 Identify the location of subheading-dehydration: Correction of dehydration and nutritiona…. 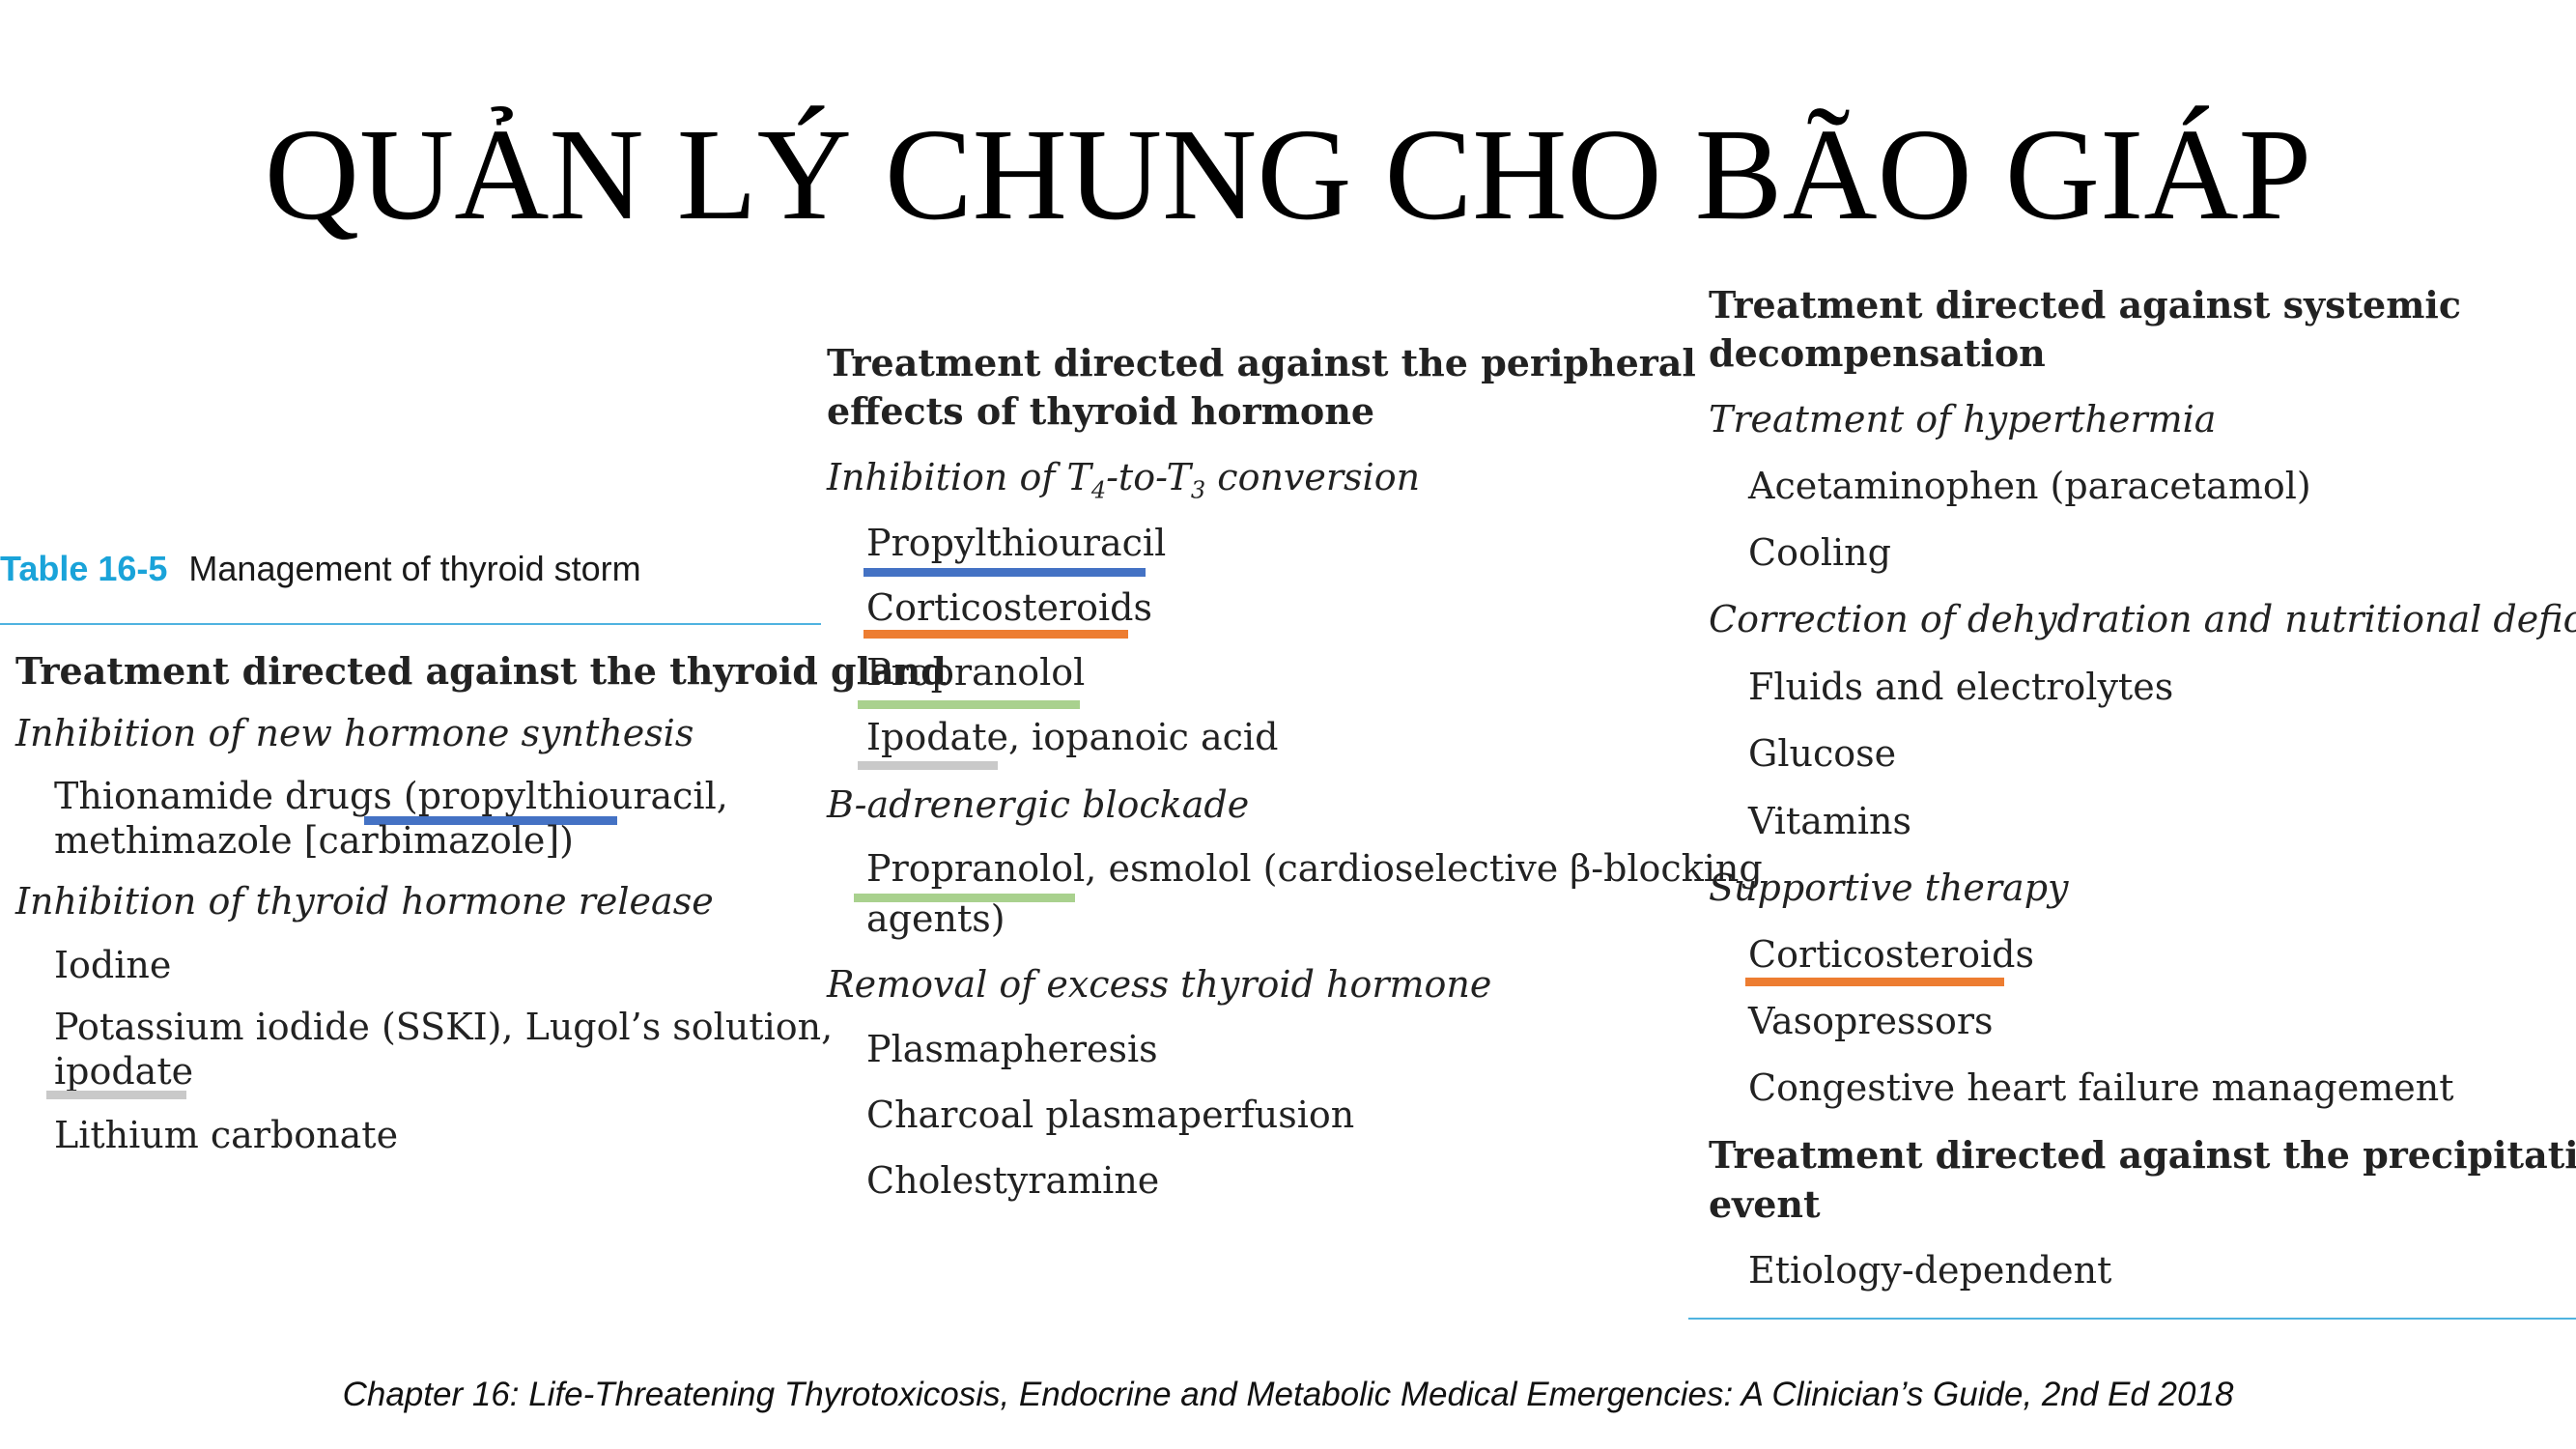
(2142, 619).